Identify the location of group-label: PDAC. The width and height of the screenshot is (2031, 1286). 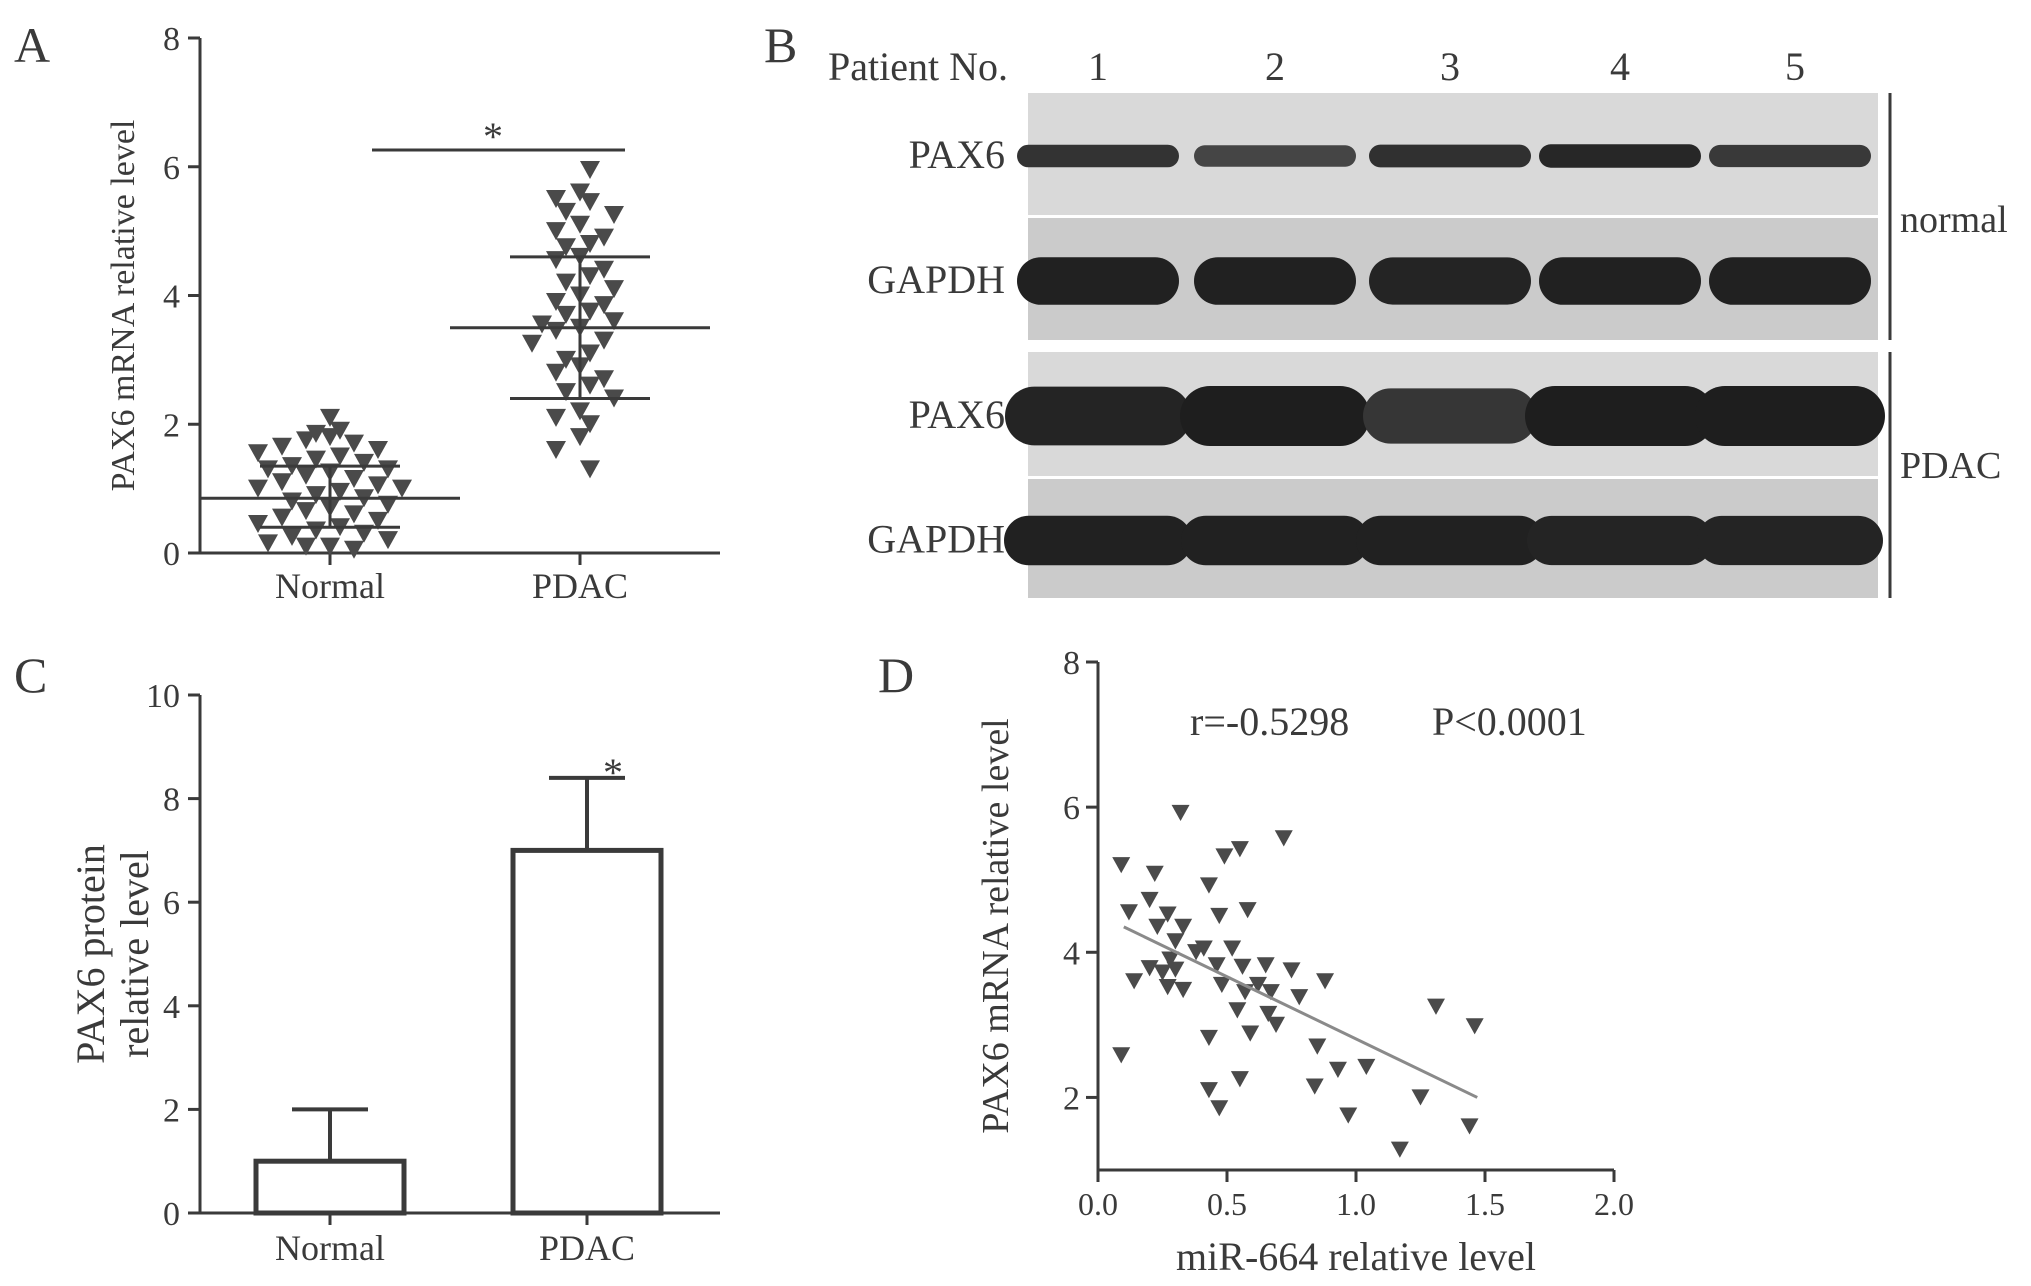
(1950, 466).